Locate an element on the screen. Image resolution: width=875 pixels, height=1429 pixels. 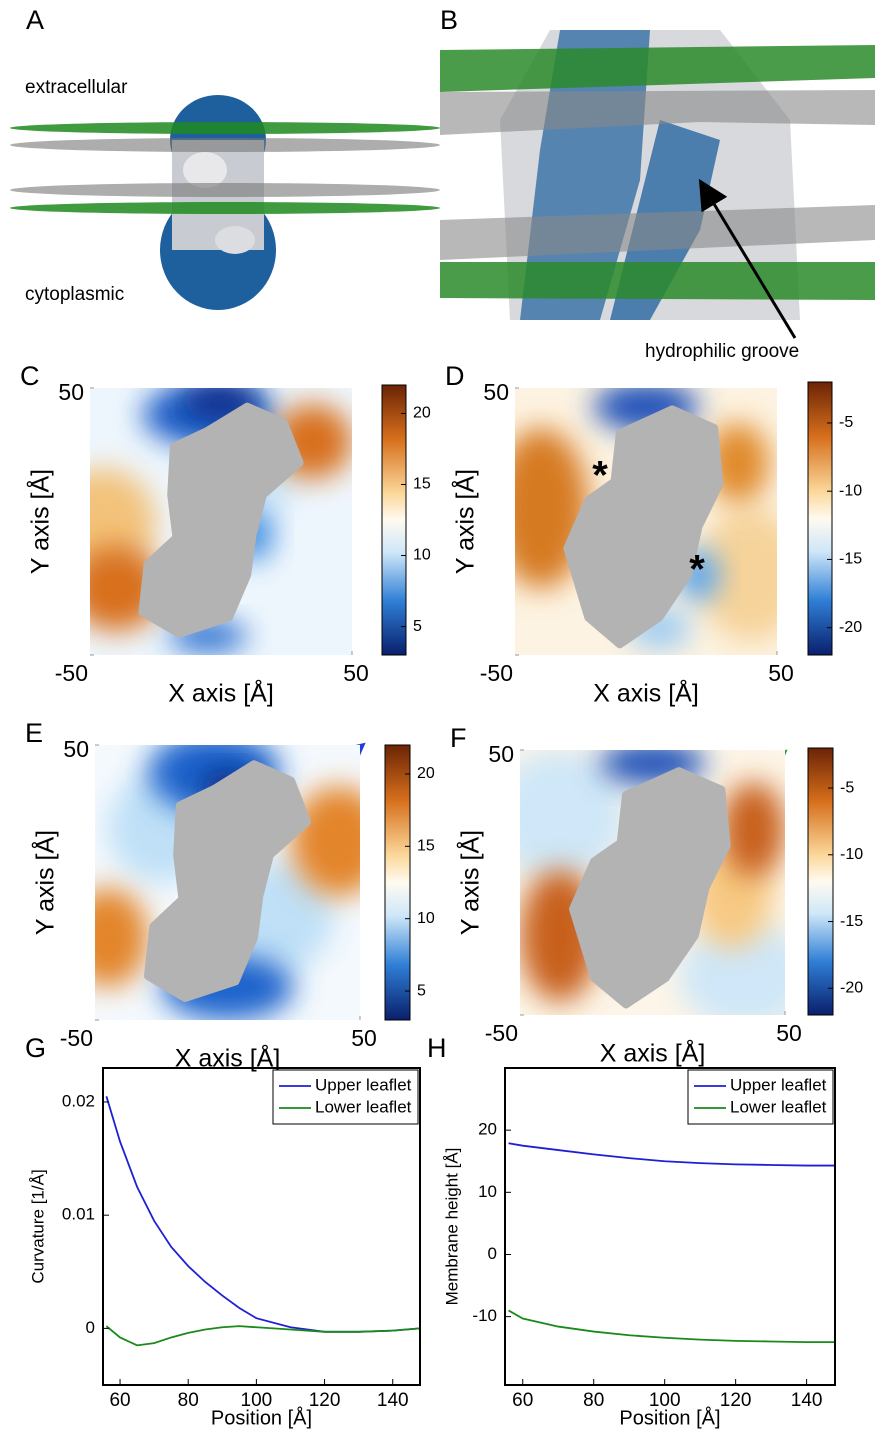
panel-label: D is located at coordinates (455, 376).